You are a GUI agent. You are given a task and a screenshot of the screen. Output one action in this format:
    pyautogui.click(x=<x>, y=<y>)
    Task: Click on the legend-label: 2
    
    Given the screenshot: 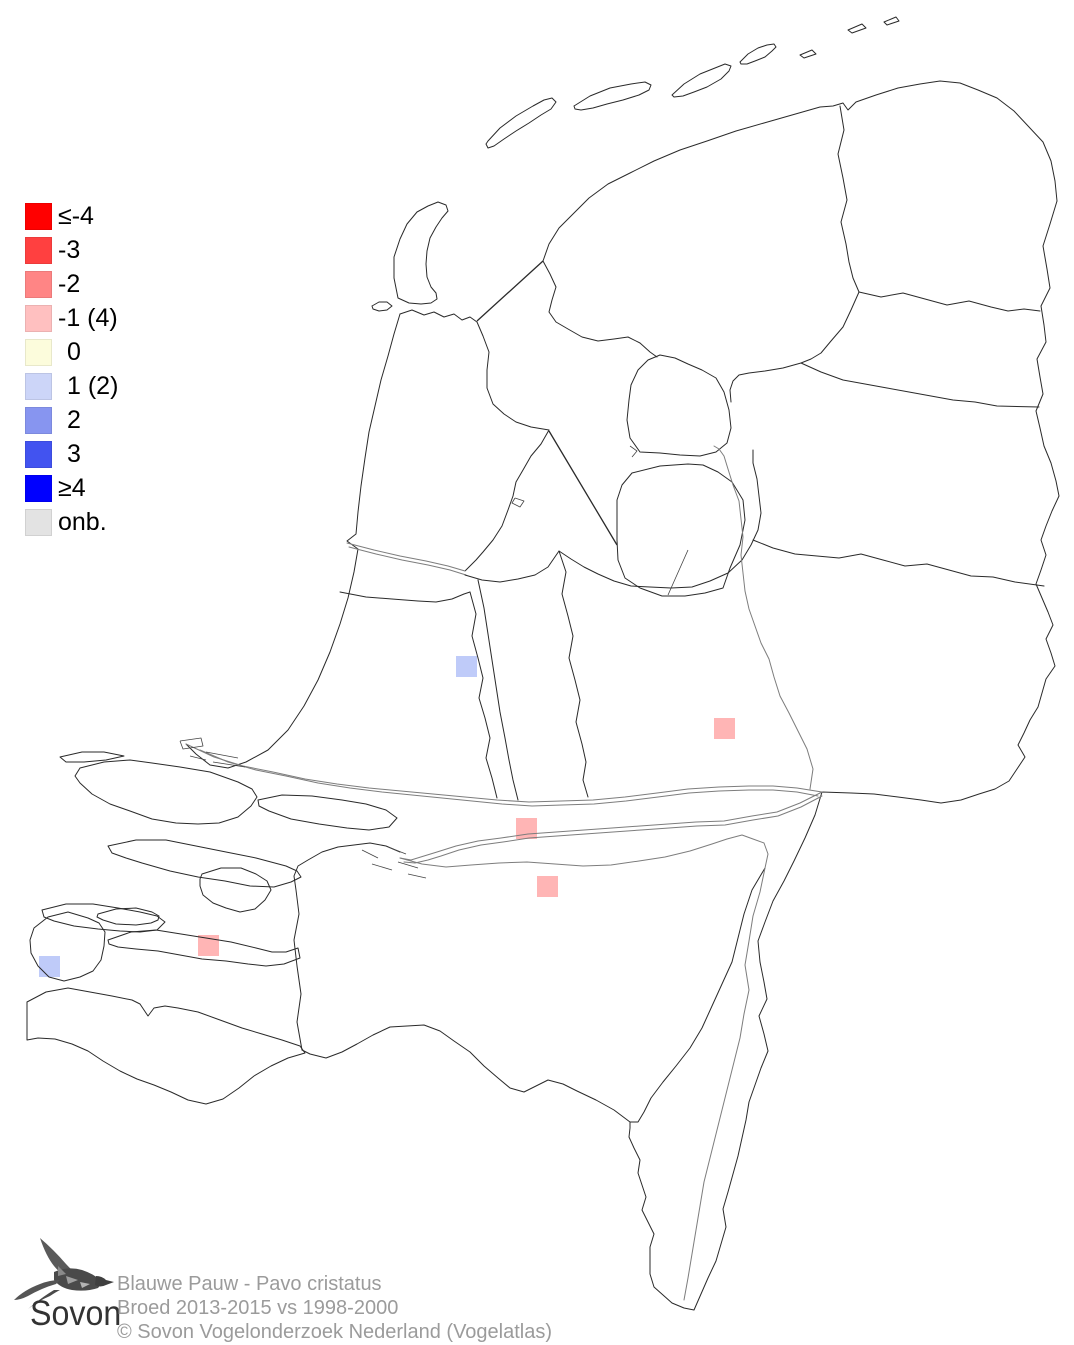 What is the action you would take?
    pyautogui.click(x=74, y=420)
    